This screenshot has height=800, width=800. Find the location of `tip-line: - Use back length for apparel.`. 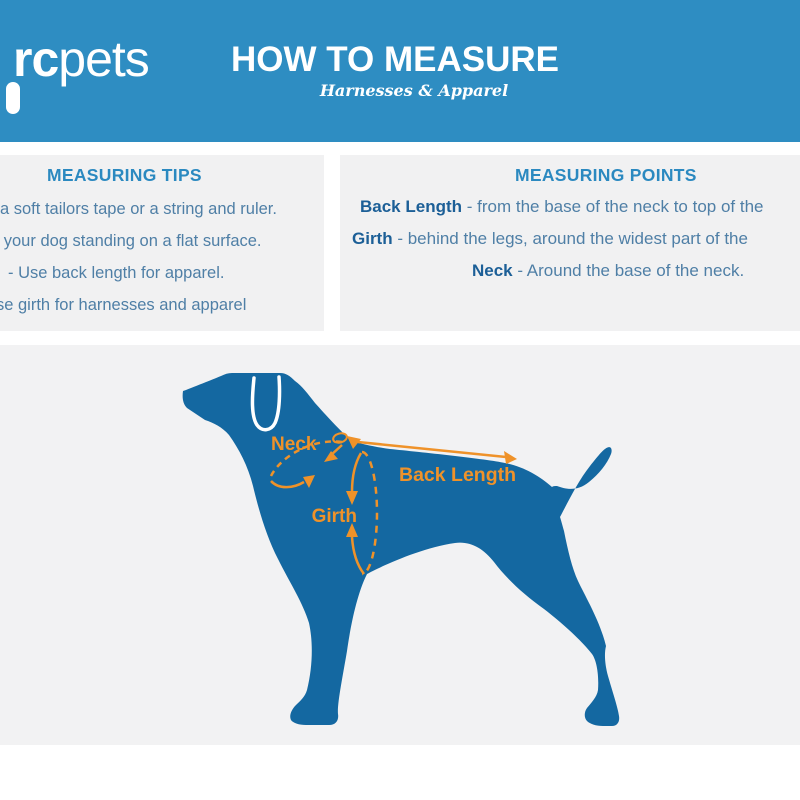

tip-line: - Use back length for apparel. is located at coordinates (116, 273).